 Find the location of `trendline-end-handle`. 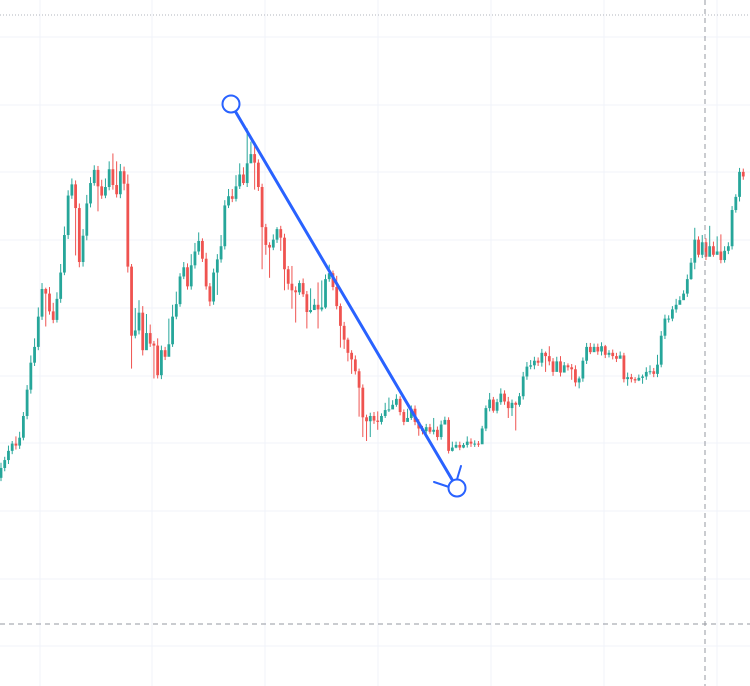

trendline-end-handle is located at coordinates (457, 488).